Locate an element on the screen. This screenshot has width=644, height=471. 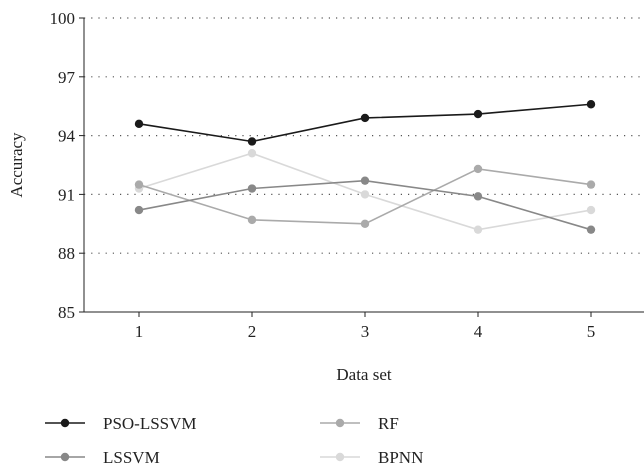
legend-label: PSO-LSSVM is located at coordinates (150, 423).